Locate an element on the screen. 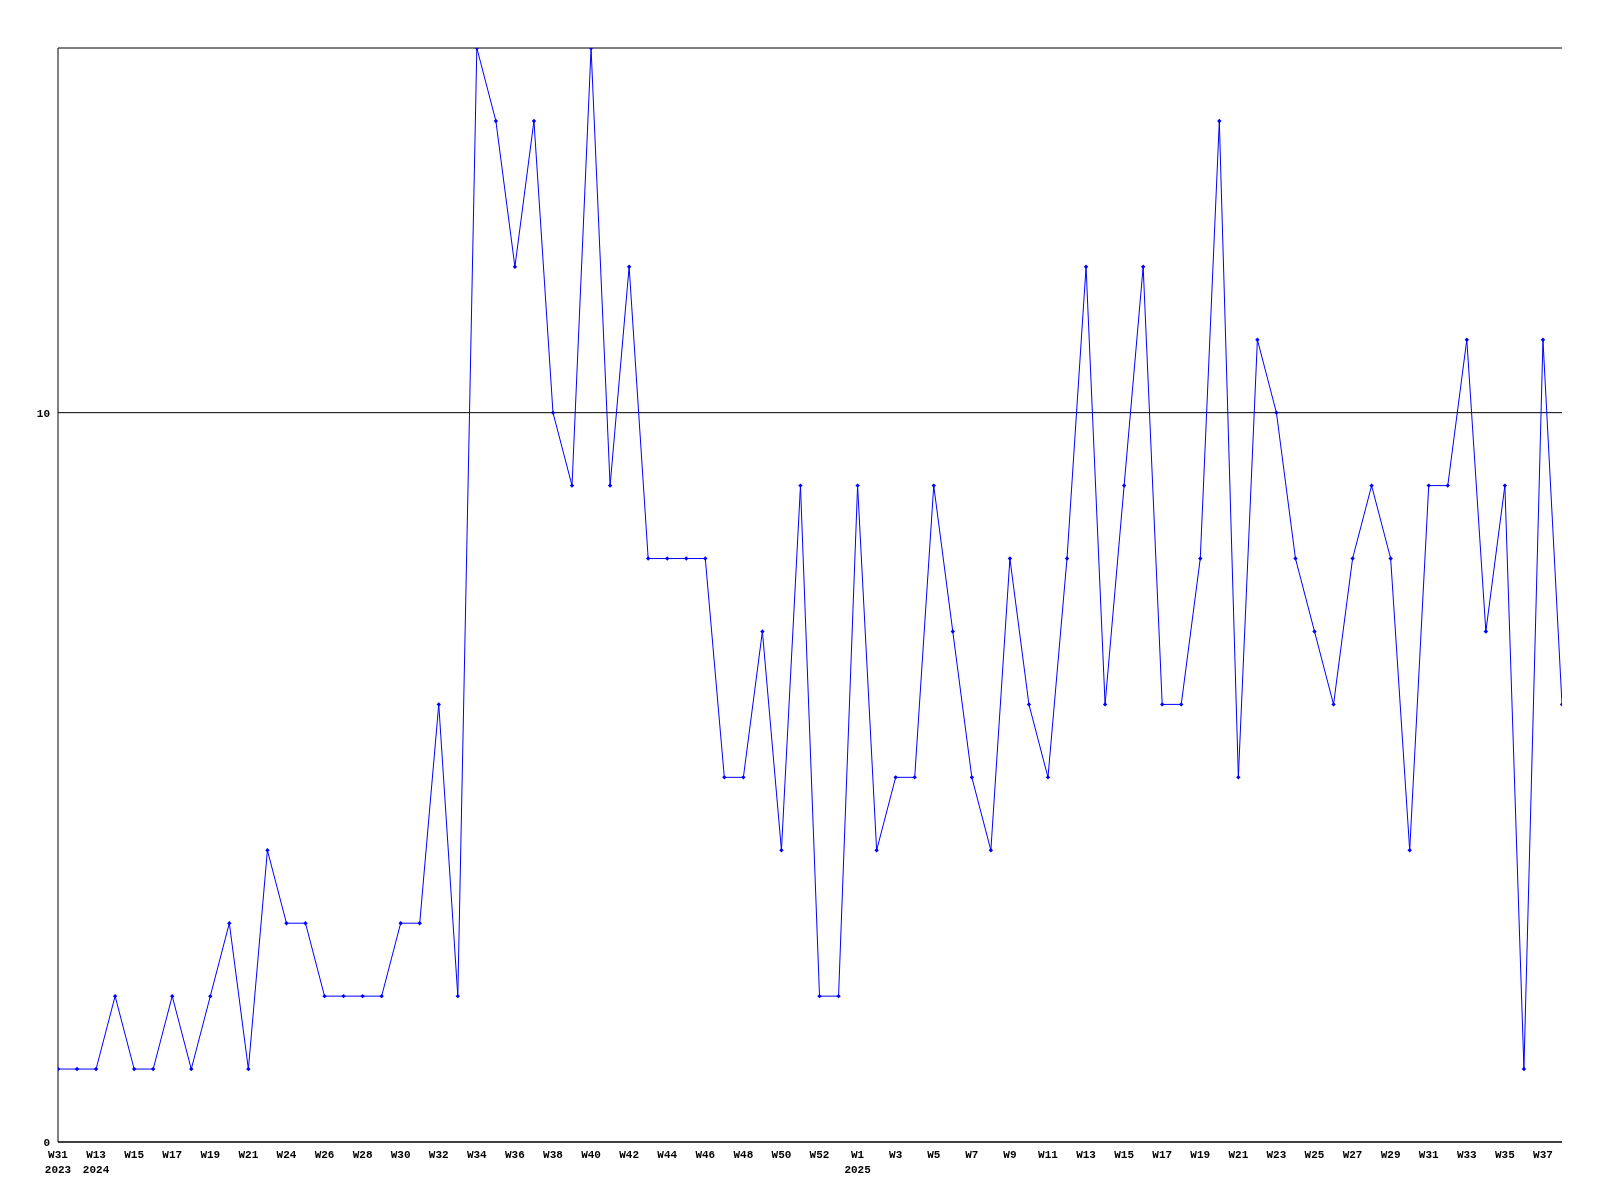  x-tick-label: W27 is located at coordinates (1352, 1155).